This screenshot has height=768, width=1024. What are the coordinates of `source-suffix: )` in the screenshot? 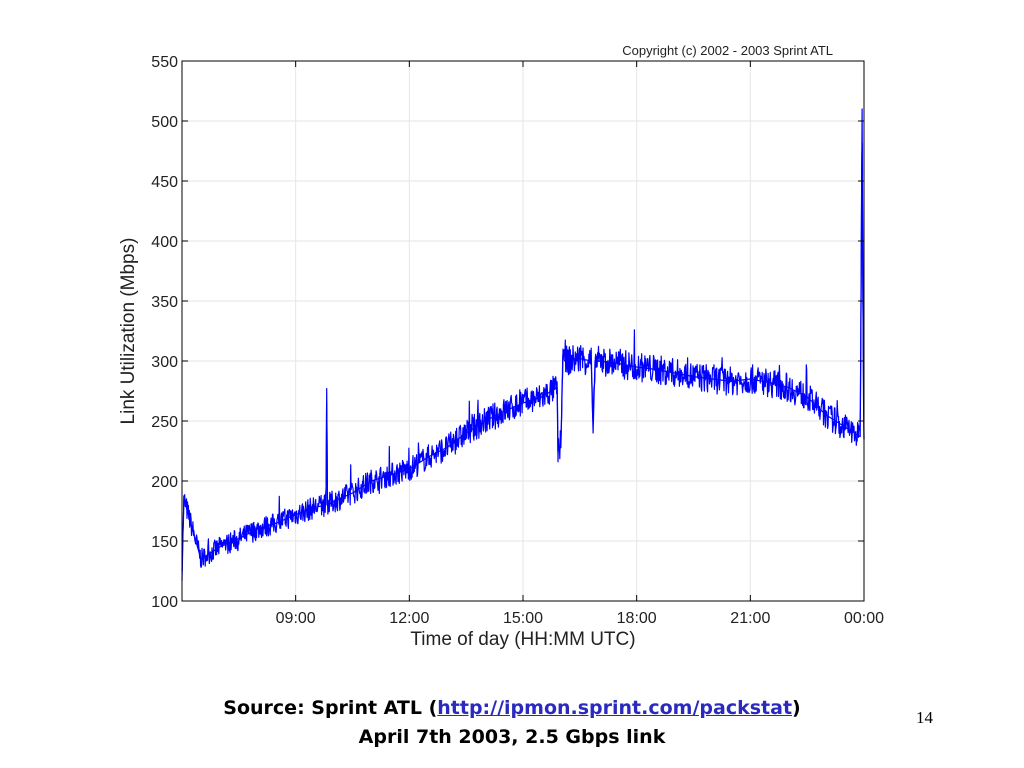 It's located at (796, 708).